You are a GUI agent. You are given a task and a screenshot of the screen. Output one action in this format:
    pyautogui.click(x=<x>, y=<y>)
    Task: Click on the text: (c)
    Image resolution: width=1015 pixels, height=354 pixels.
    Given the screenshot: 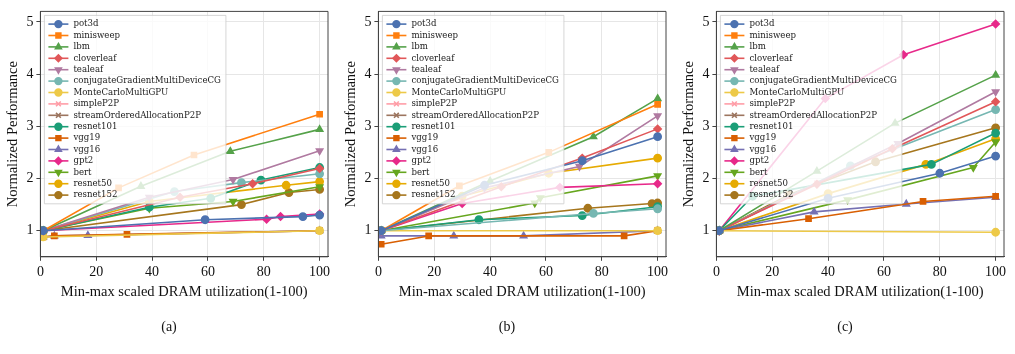 What is the action you would take?
    pyautogui.click(x=845, y=327)
    